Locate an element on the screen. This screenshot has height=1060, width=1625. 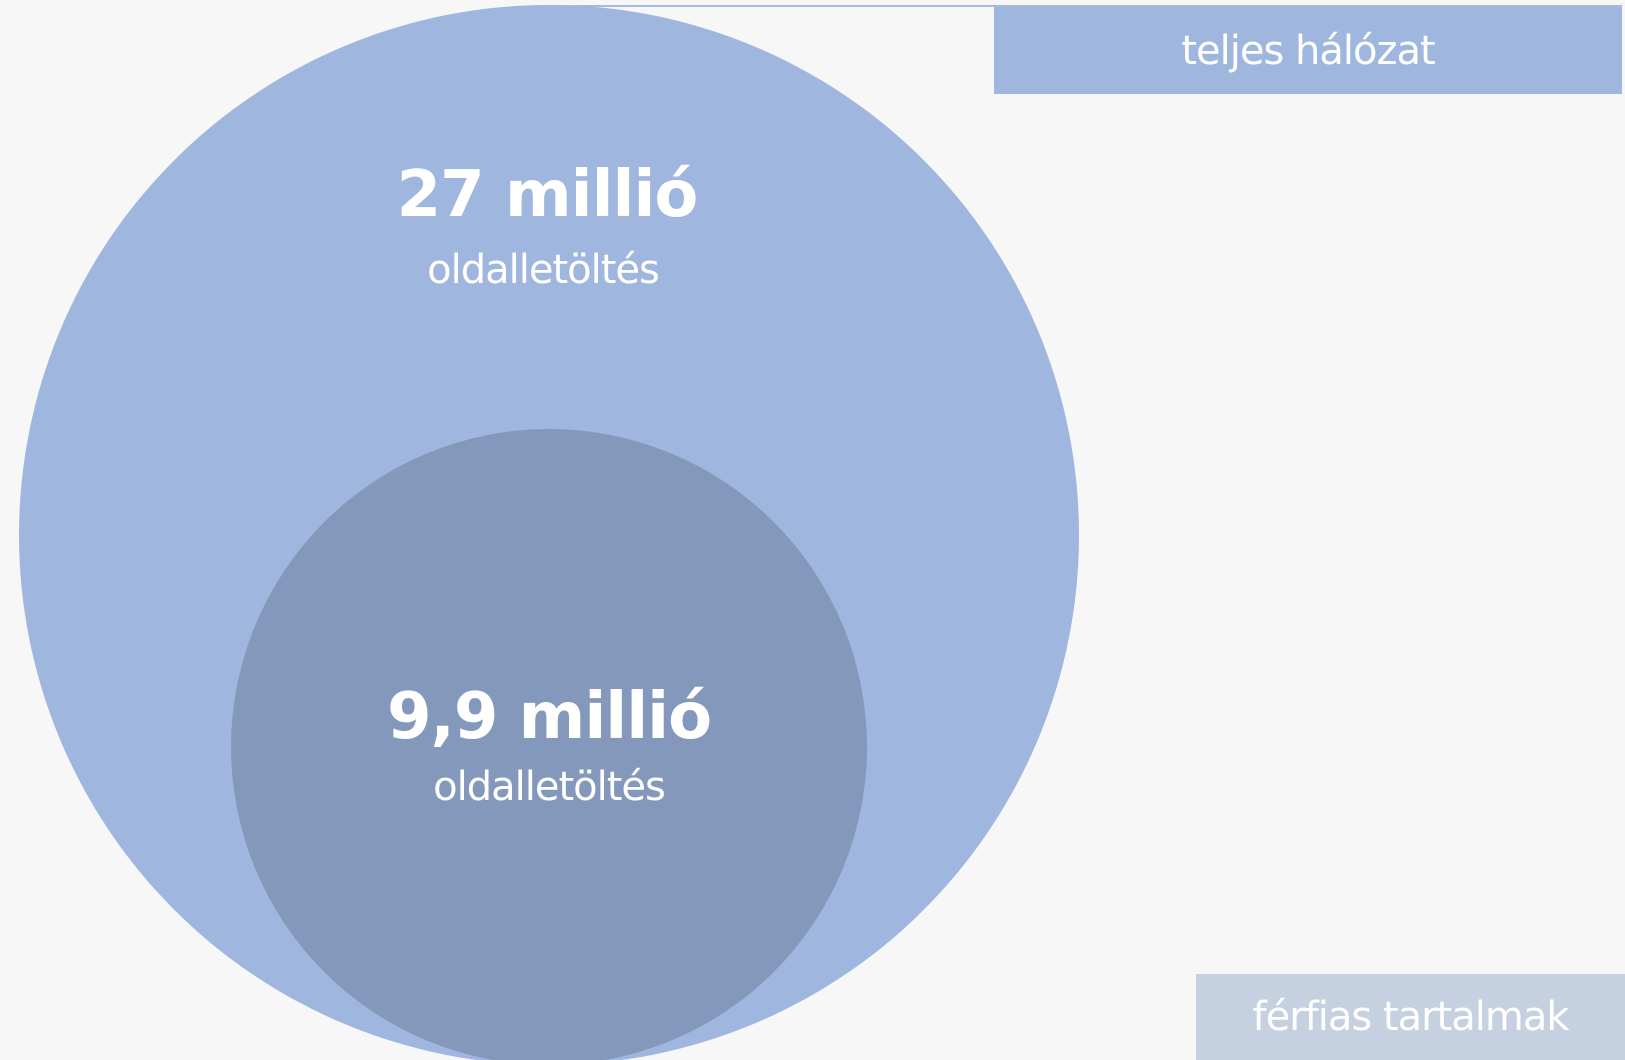
total-pageviews-unit: oldalletöltés is located at coordinates (543, 270).